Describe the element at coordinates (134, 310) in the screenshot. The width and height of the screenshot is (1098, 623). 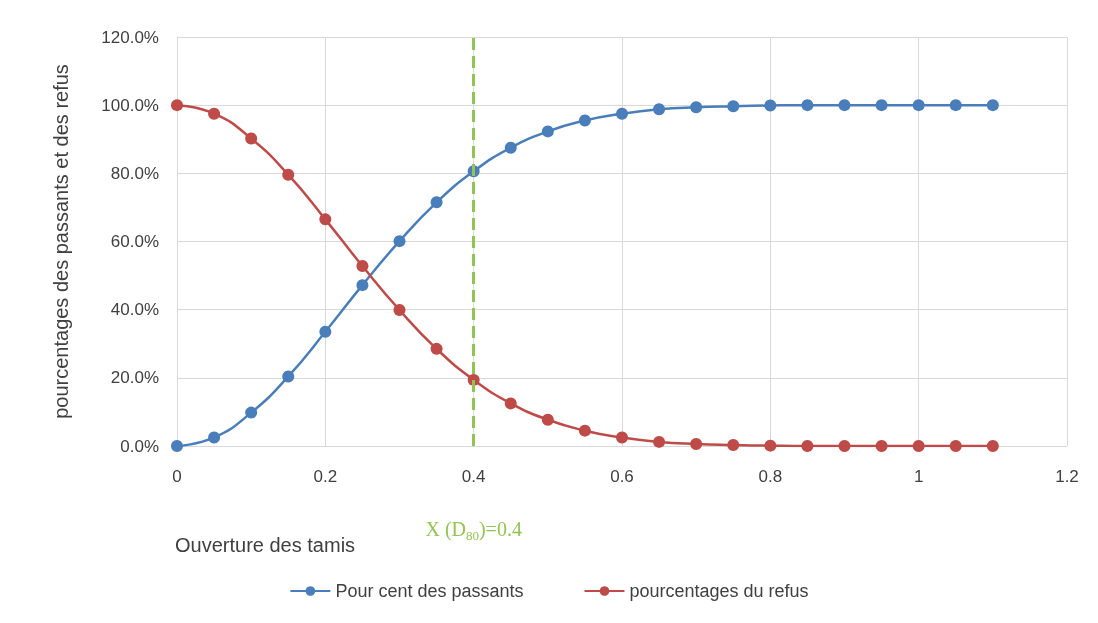
I see `y-tick-label: 40.0%` at that location.